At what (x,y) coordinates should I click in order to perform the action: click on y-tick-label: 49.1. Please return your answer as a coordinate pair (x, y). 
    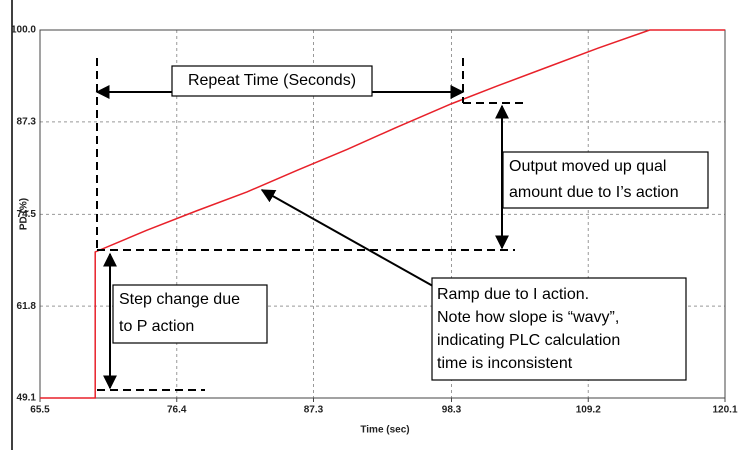
    Looking at the image, I should click on (27, 398).